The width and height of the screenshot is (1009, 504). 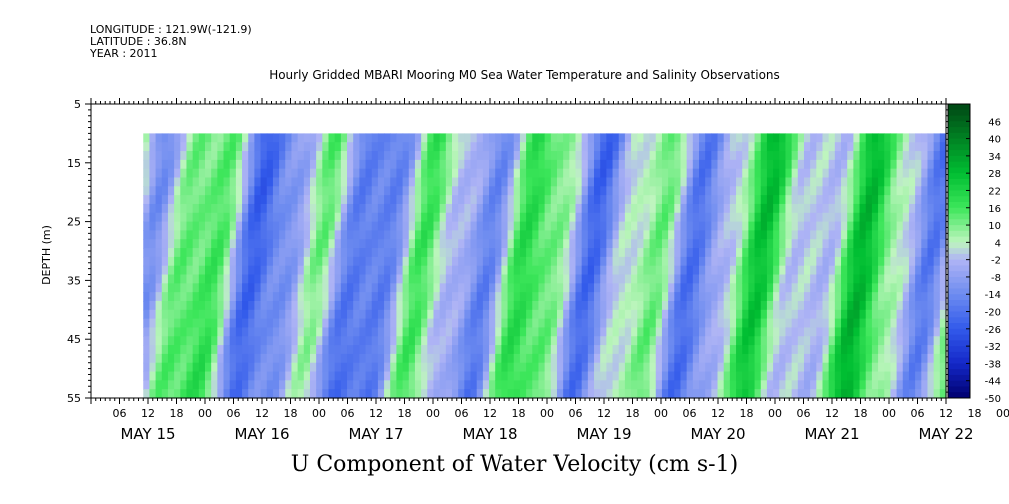 I want to click on x-hour-tick-label: 18, so click(x=633, y=413).